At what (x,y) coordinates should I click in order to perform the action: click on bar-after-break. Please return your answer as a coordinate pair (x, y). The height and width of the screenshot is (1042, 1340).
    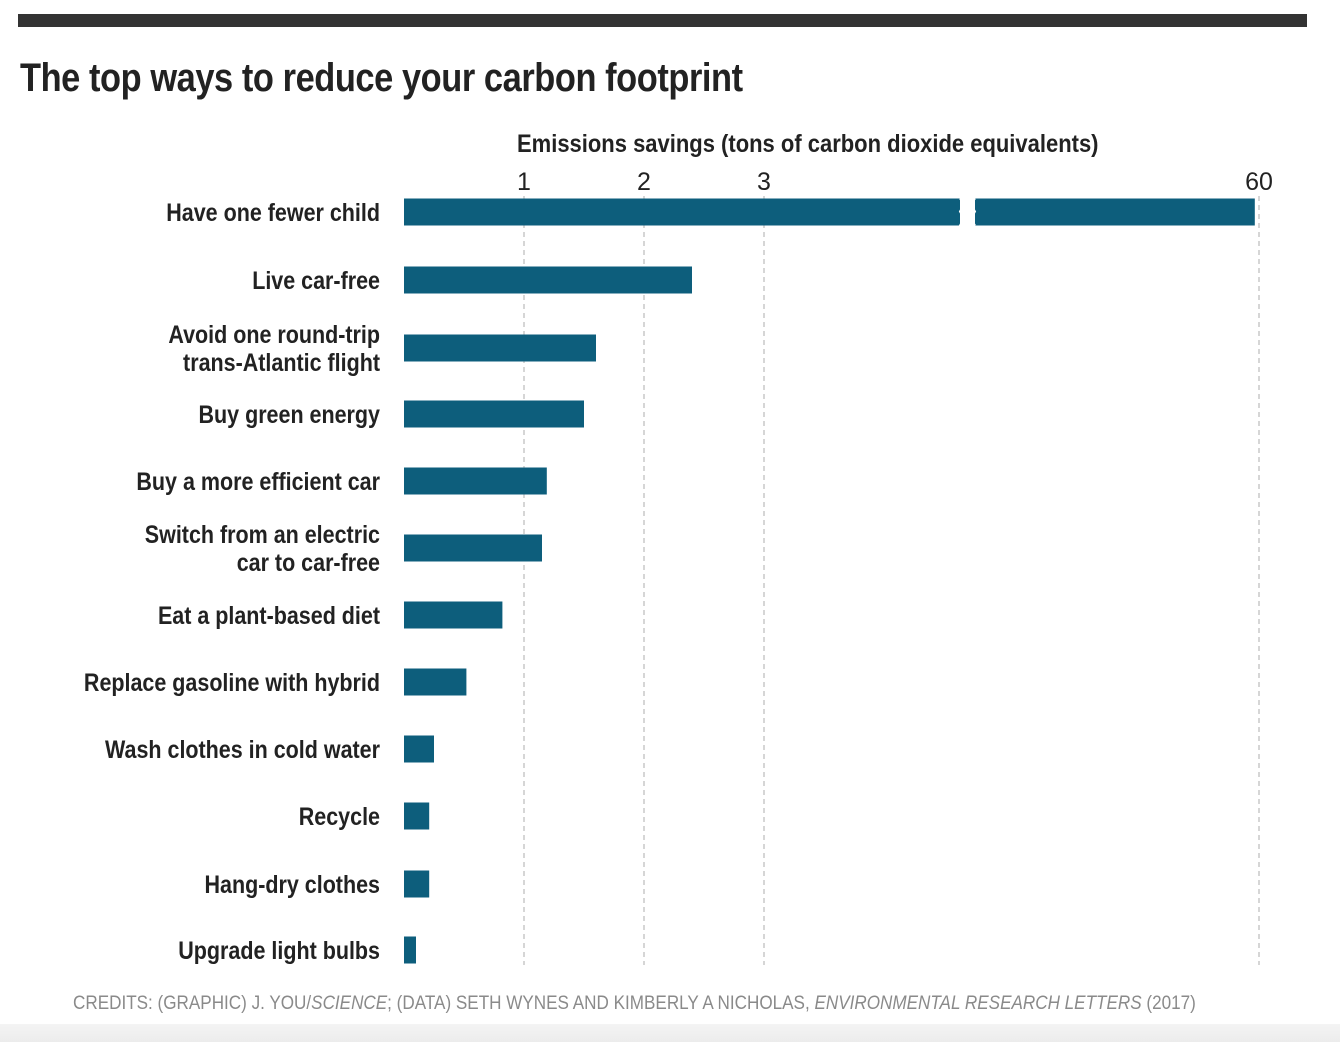
    Looking at the image, I should click on (1115, 212).